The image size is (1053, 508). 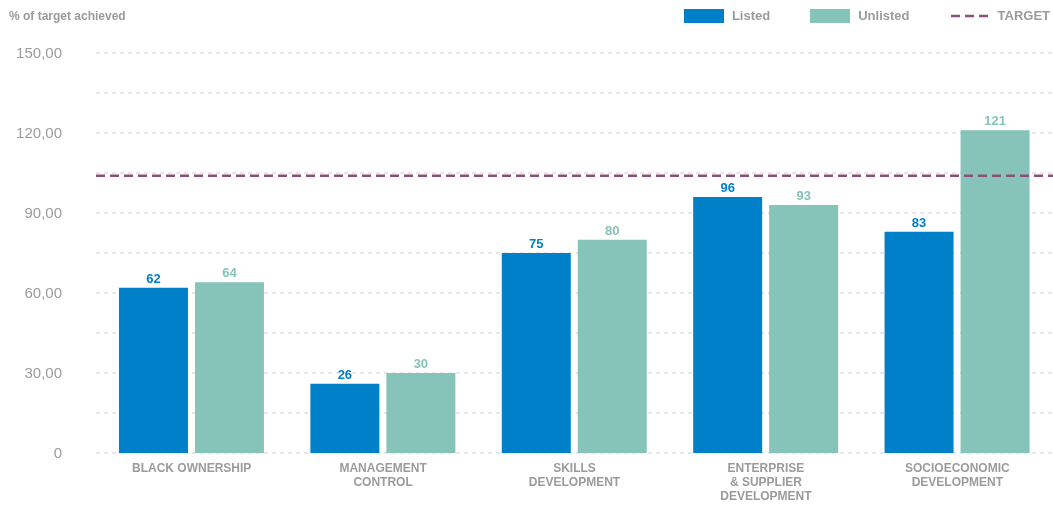 I want to click on x-tick-label: SKILLS DEVELOPMENT, so click(x=574, y=474).